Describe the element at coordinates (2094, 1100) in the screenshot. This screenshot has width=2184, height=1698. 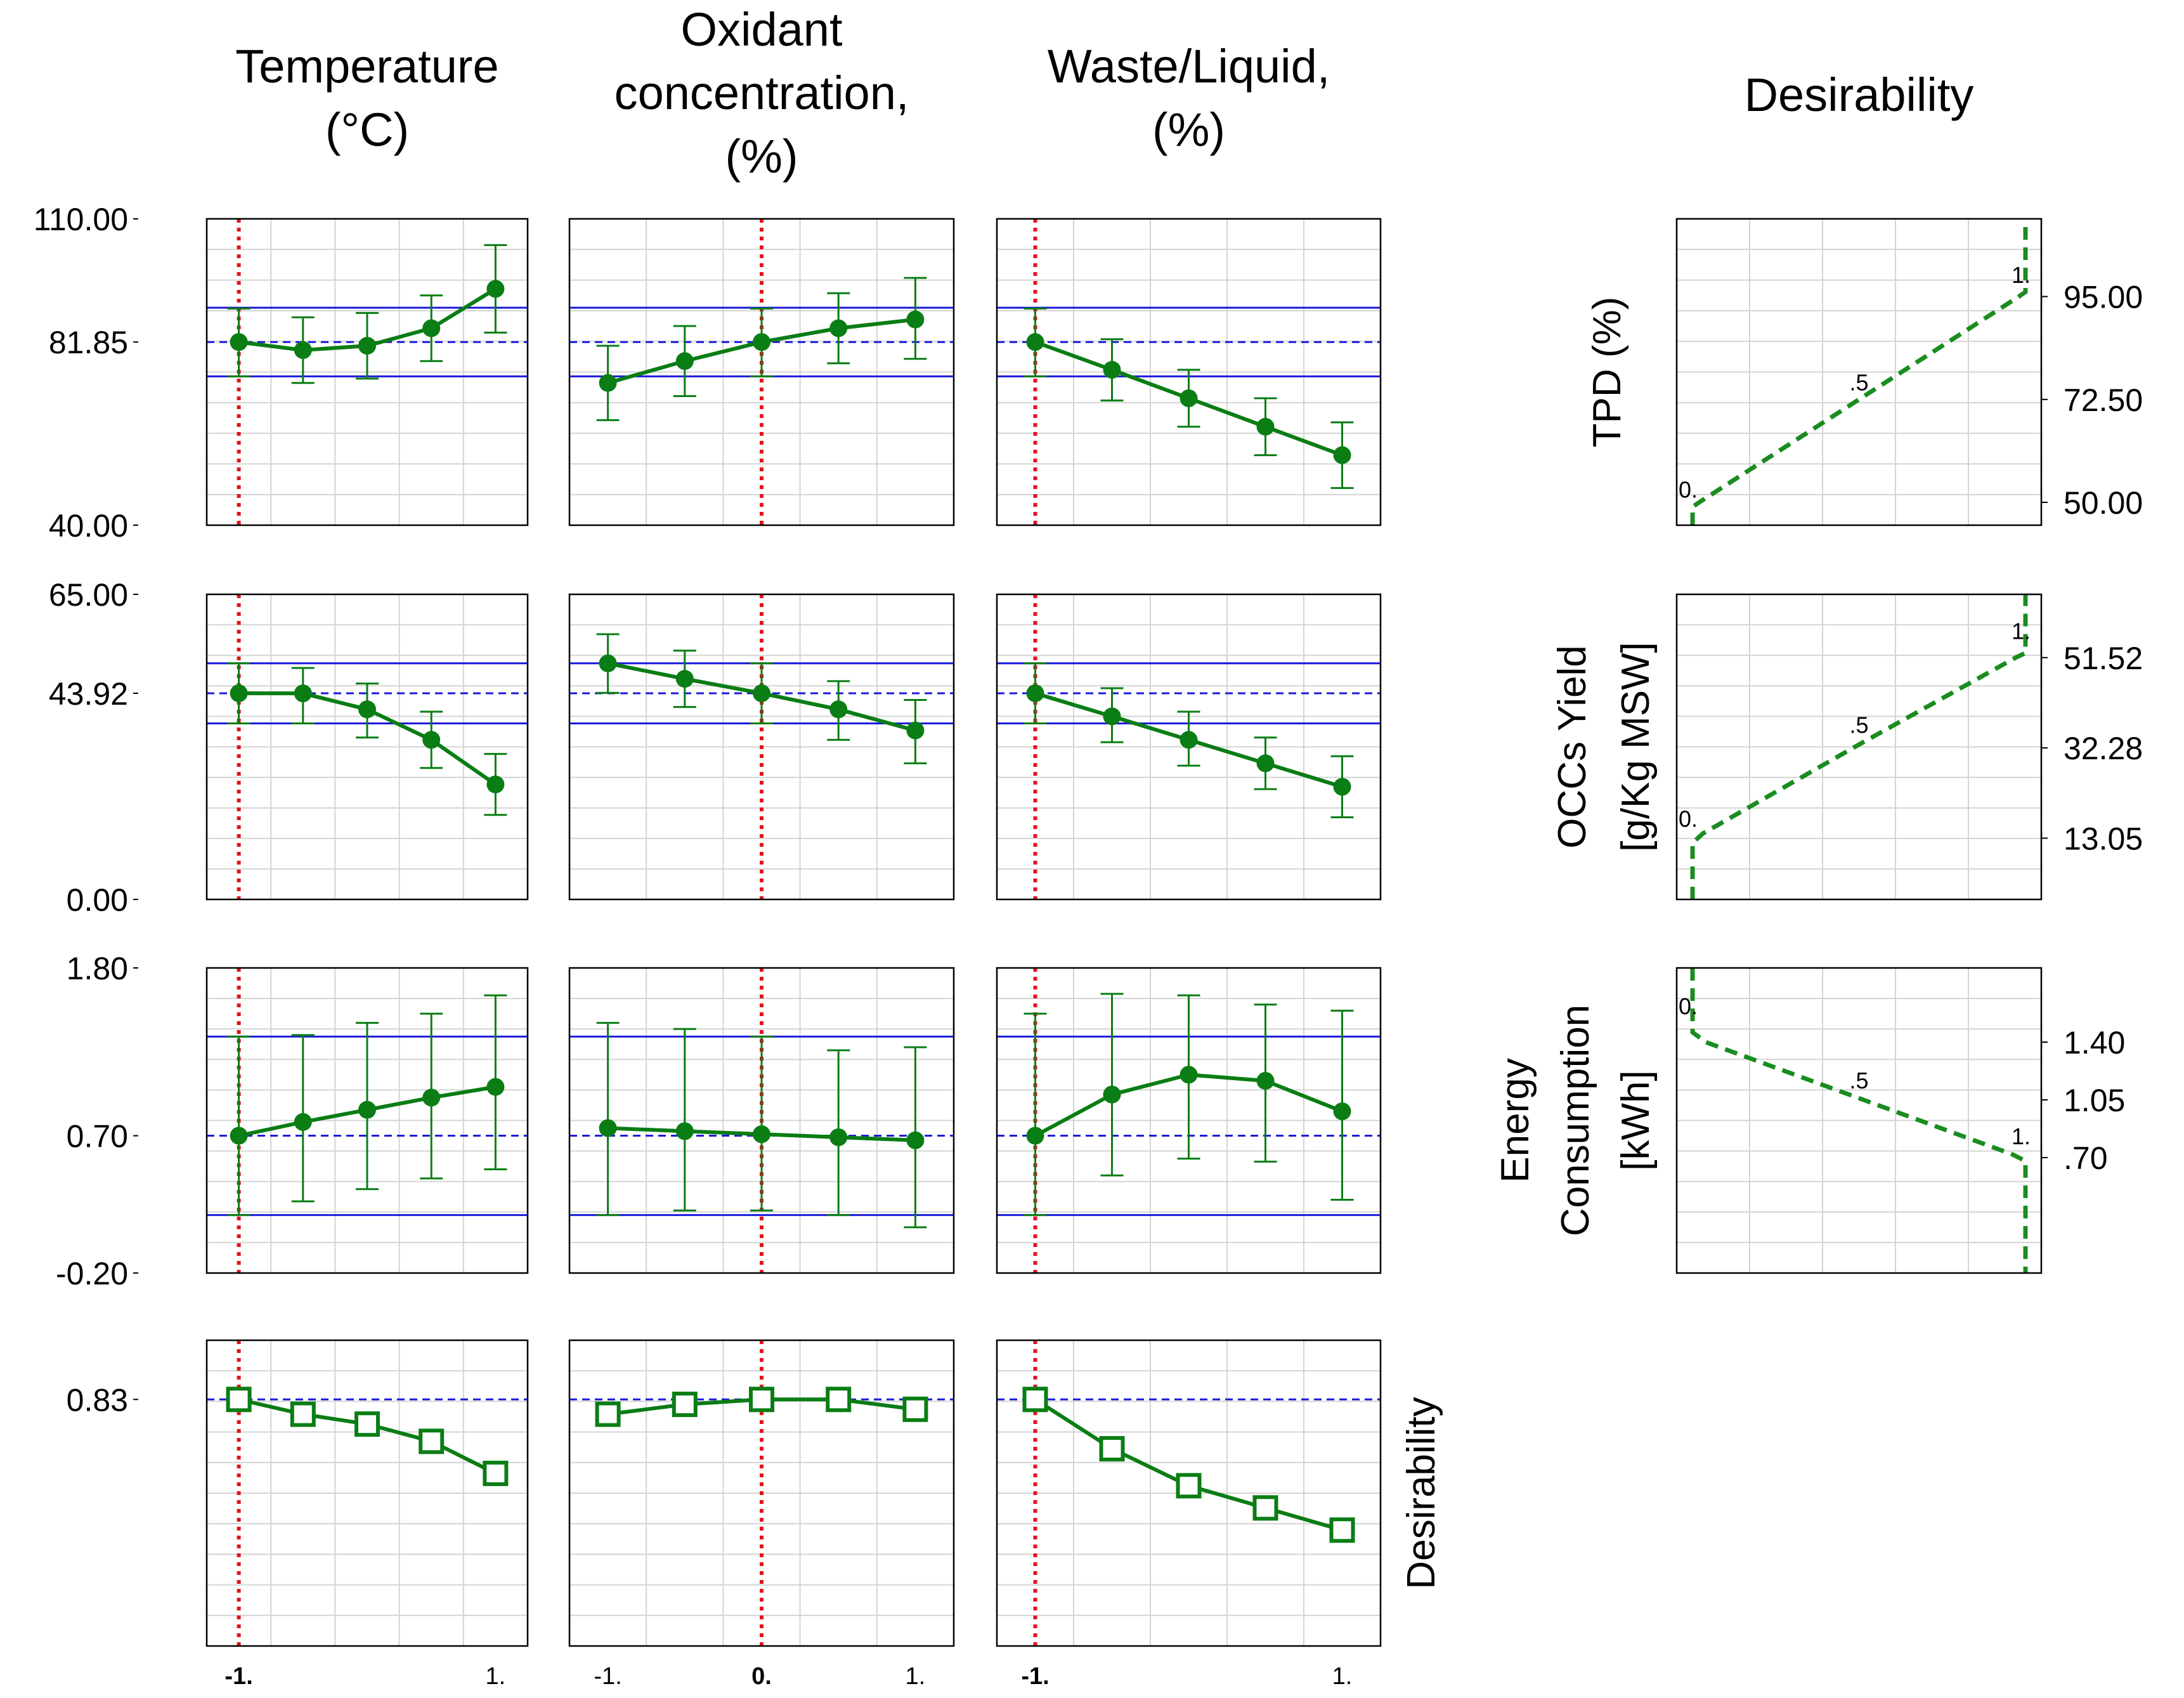
I see `desirability-panel-2-ytick-label-1: 1.05` at that location.